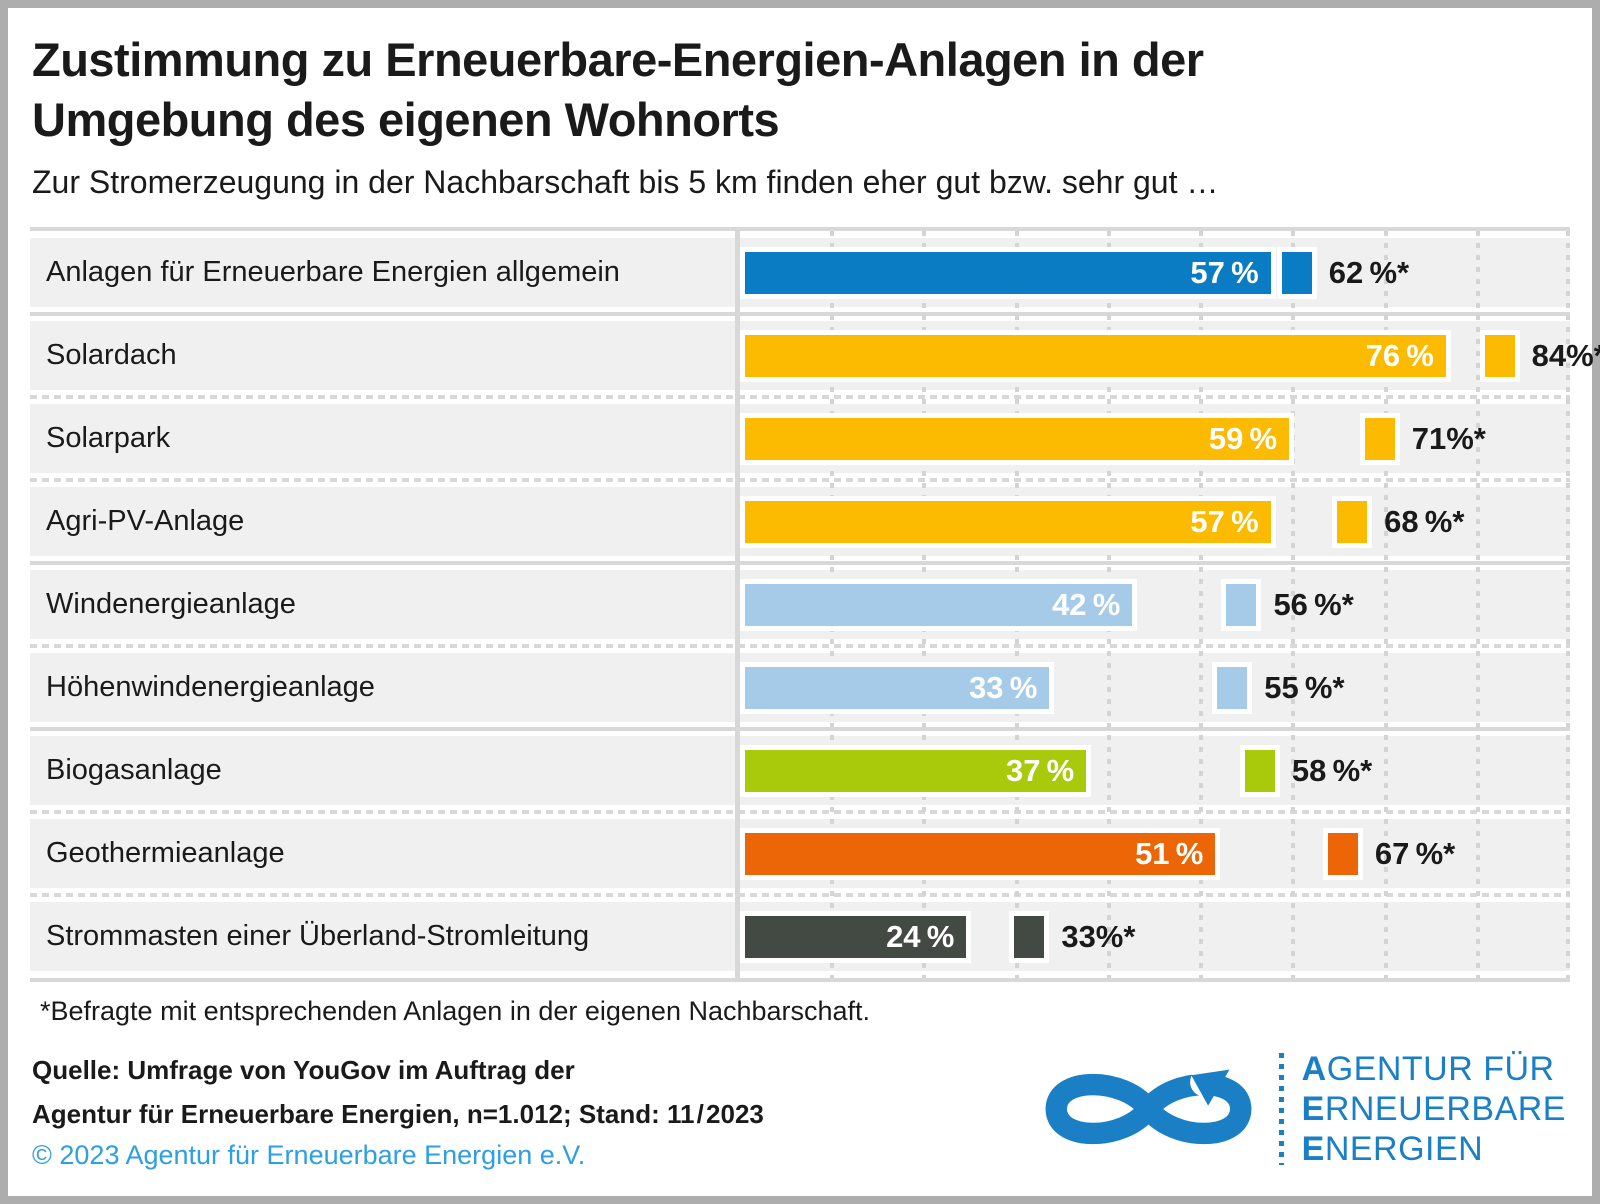 The height and width of the screenshot is (1204, 1600). What do you see at coordinates (318, 936) in the screenshot?
I see `row-label: Strommasten einer Überland-Stromleitung` at bounding box center [318, 936].